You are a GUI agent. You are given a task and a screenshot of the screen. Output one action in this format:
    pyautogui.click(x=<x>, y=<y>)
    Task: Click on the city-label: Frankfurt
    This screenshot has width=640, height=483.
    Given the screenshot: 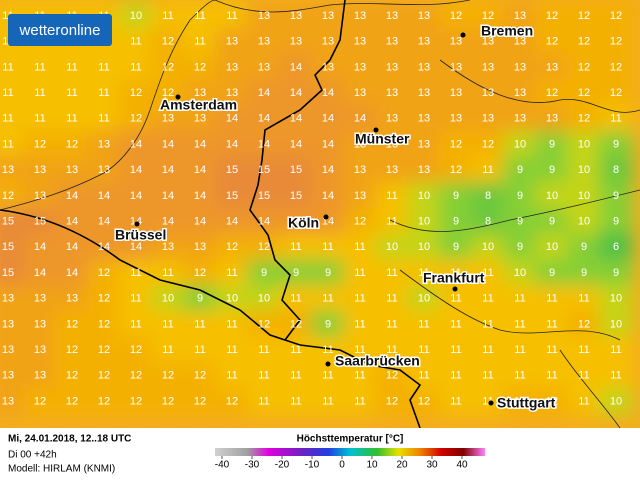 What is the action you would take?
    pyautogui.click(x=454, y=278)
    